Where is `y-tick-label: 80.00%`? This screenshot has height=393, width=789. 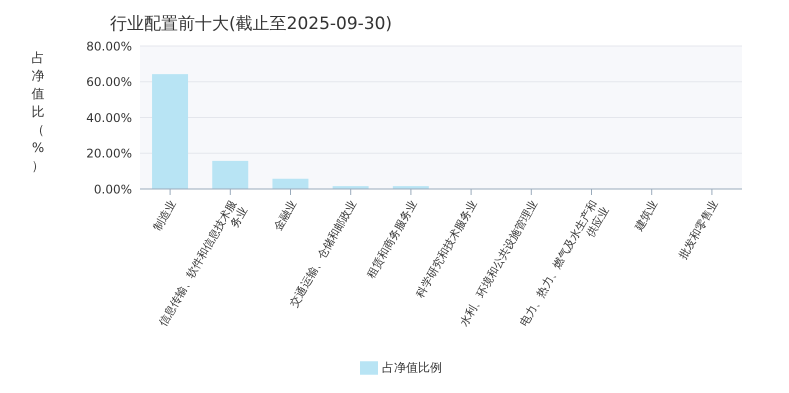
y-tick-label: 80.00% is located at coordinates (109, 46).